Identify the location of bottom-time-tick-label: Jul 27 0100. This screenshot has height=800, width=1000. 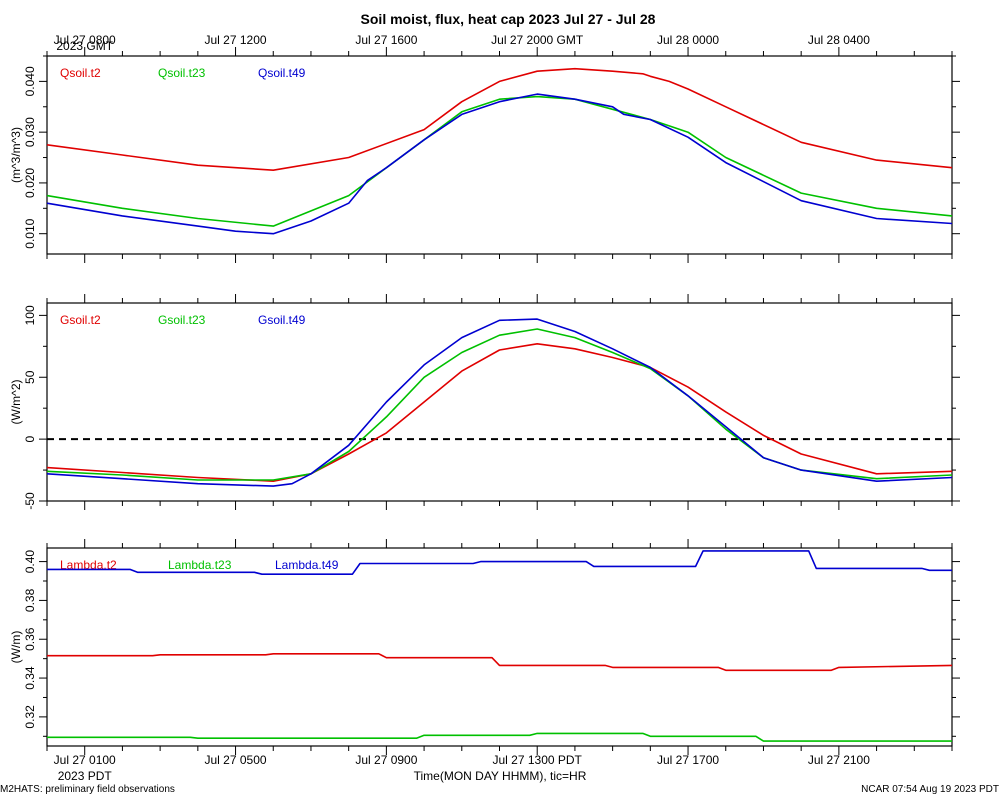
(85, 760).